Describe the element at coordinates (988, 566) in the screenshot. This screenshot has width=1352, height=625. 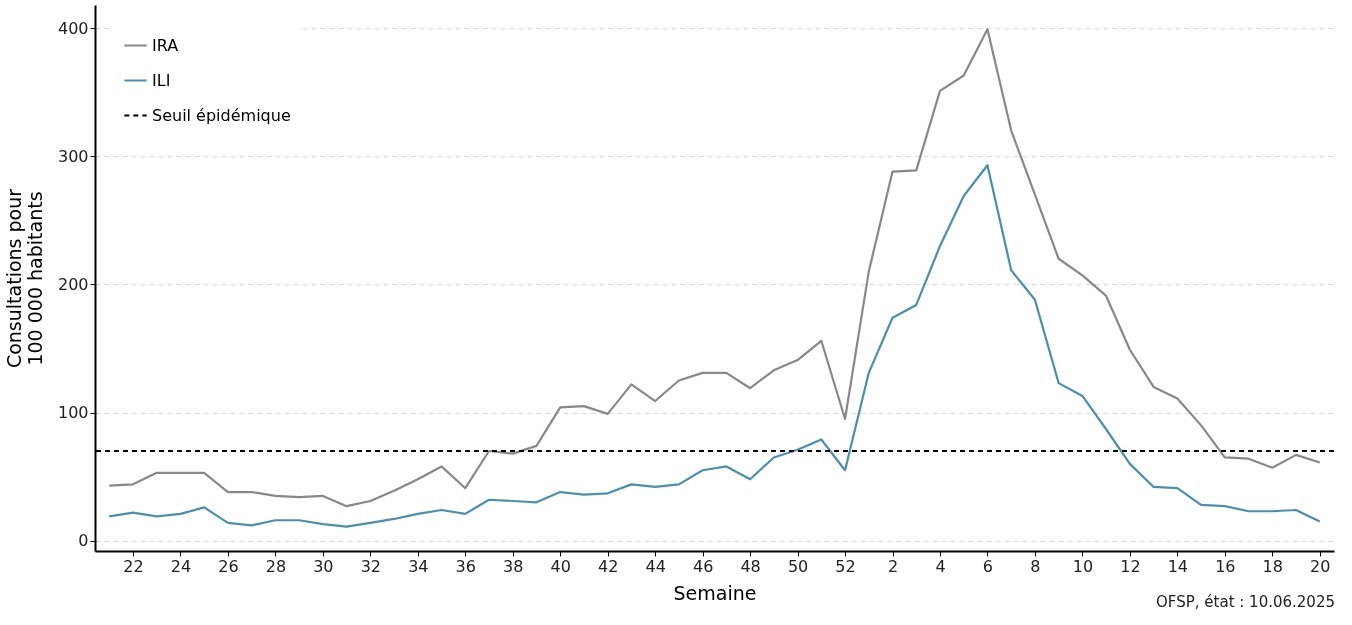
I see `x-tick-label: 6` at that location.